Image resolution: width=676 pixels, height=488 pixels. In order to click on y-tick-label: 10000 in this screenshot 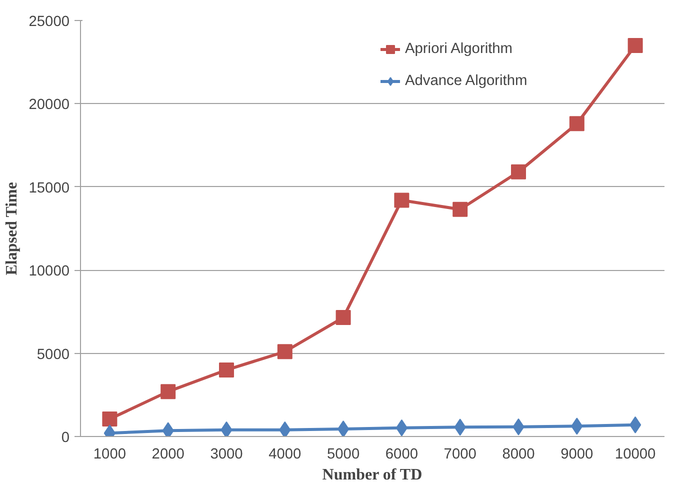, I will do `click(49, 272)`.